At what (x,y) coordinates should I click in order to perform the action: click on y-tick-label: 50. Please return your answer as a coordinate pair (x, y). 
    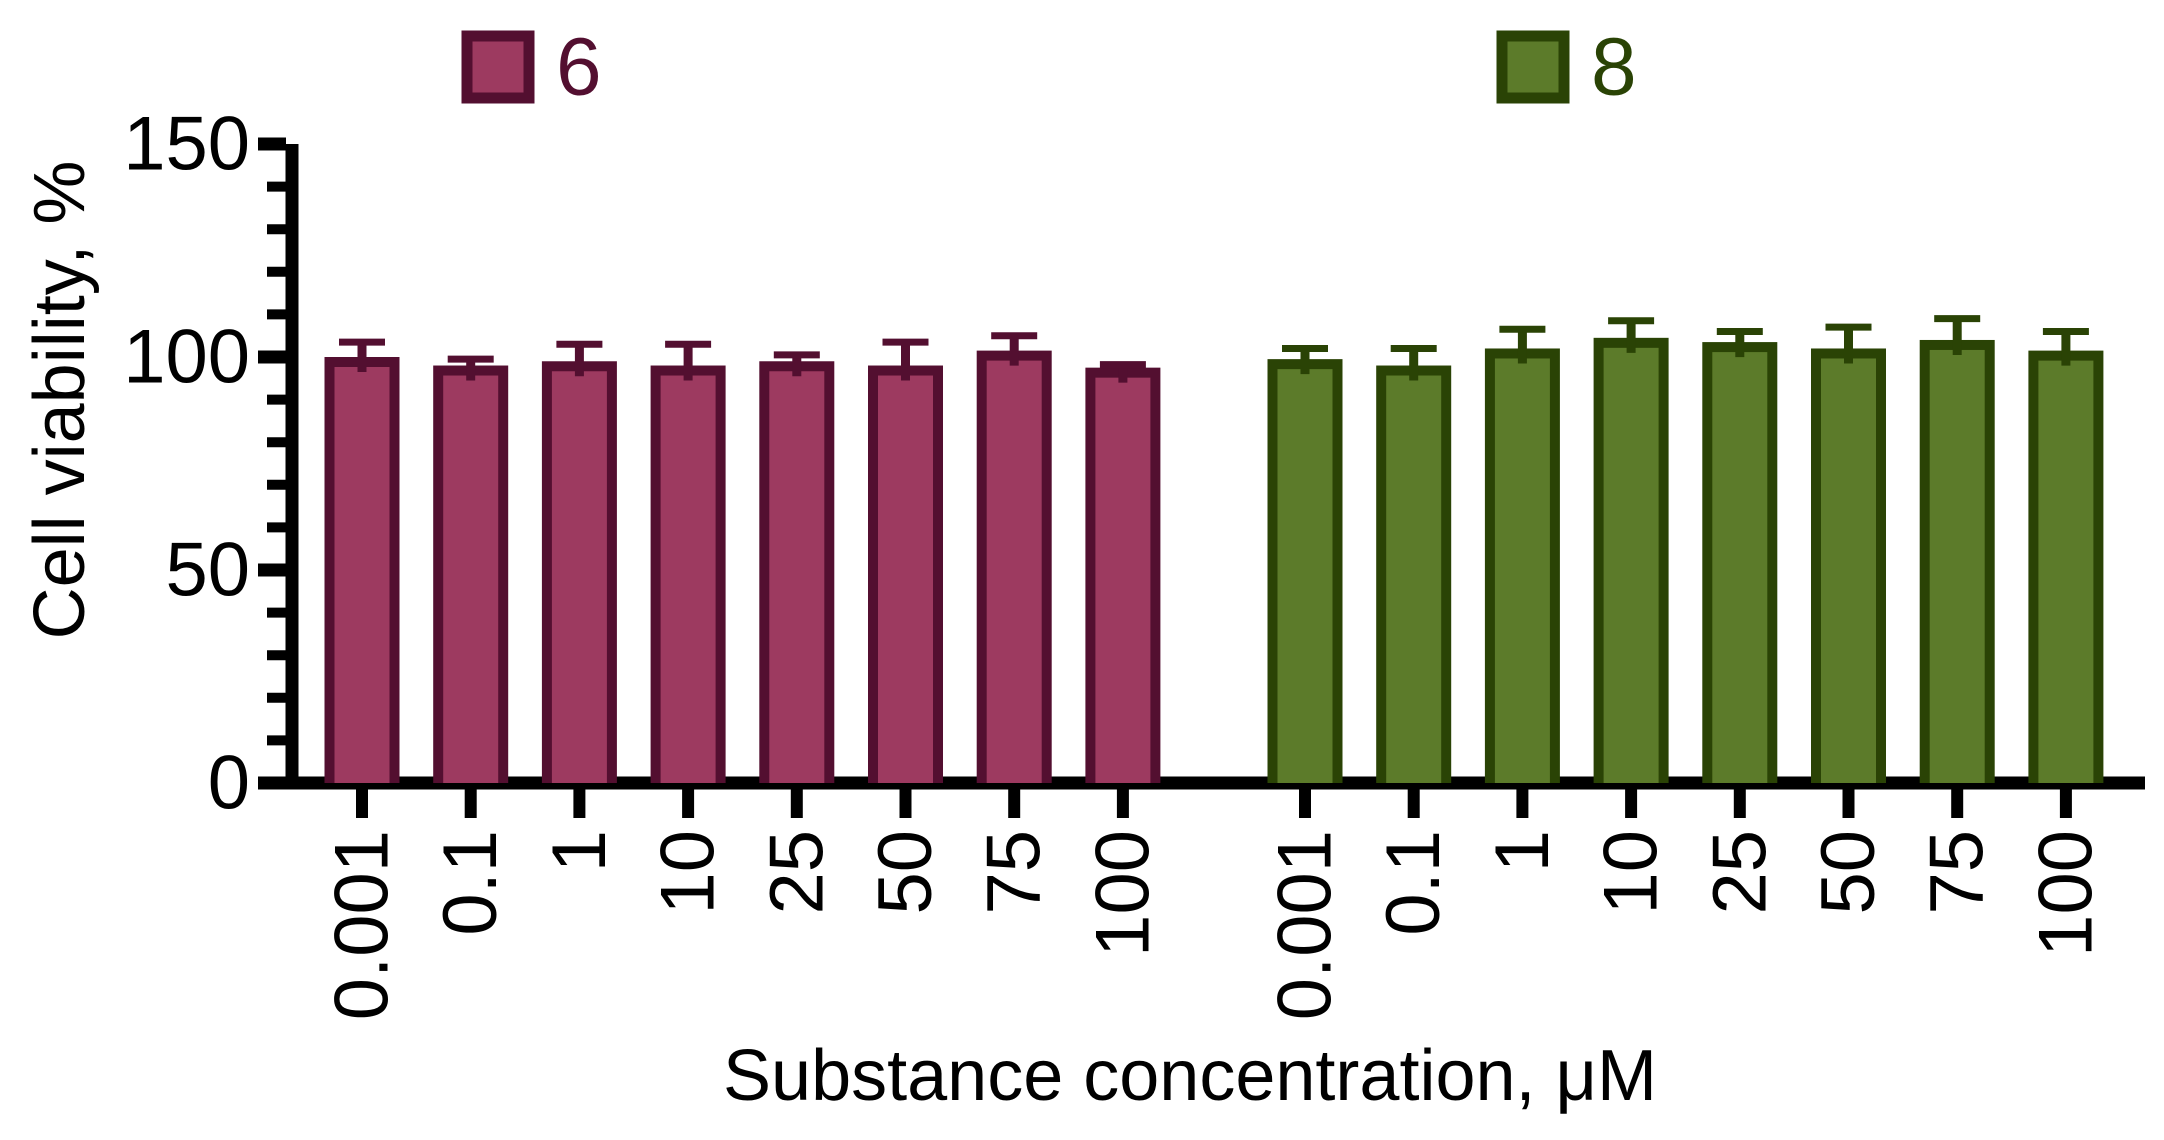
    Looking at the image, I should click on (207, 570).